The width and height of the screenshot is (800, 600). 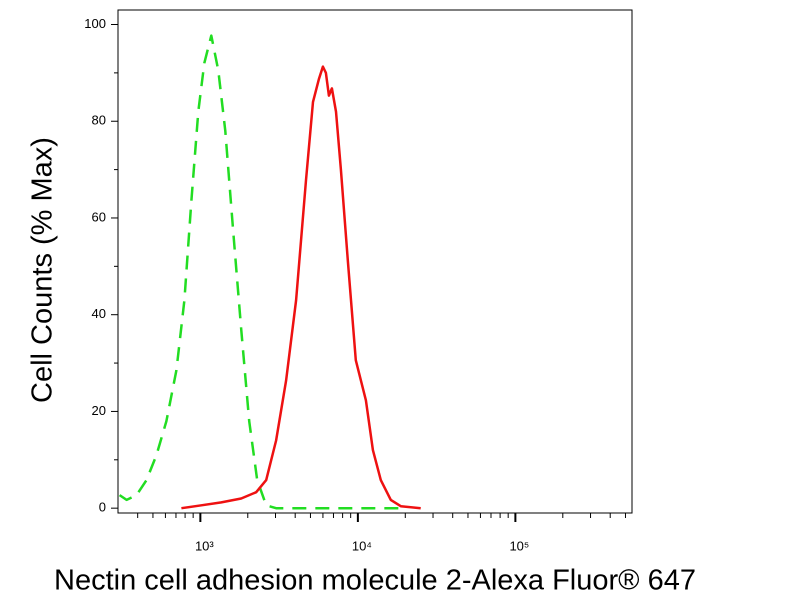 What do you see at coordinates (43, 270) in the screenshot?
I see `y-axis-label: Cell Counts (% Max)` at bounding box center [43, 270].